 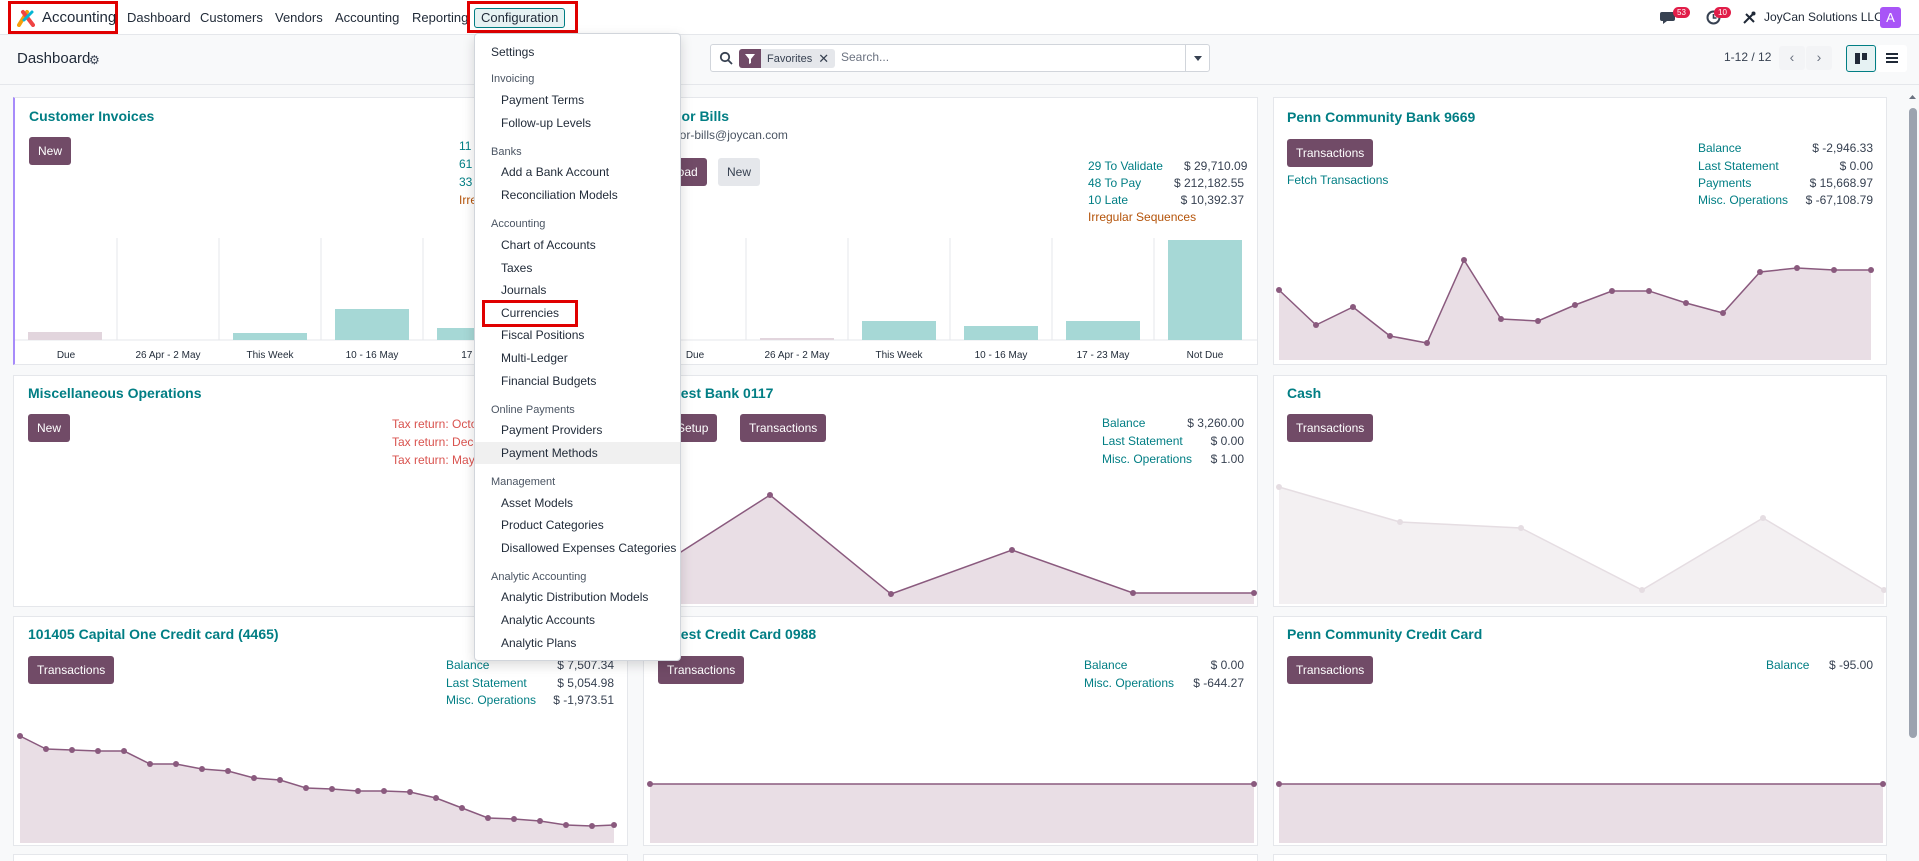 What do you see at coordinates (1304, 393) in the screenshot?
I see `card-title: Cash` at bounding box center [1304, 393].